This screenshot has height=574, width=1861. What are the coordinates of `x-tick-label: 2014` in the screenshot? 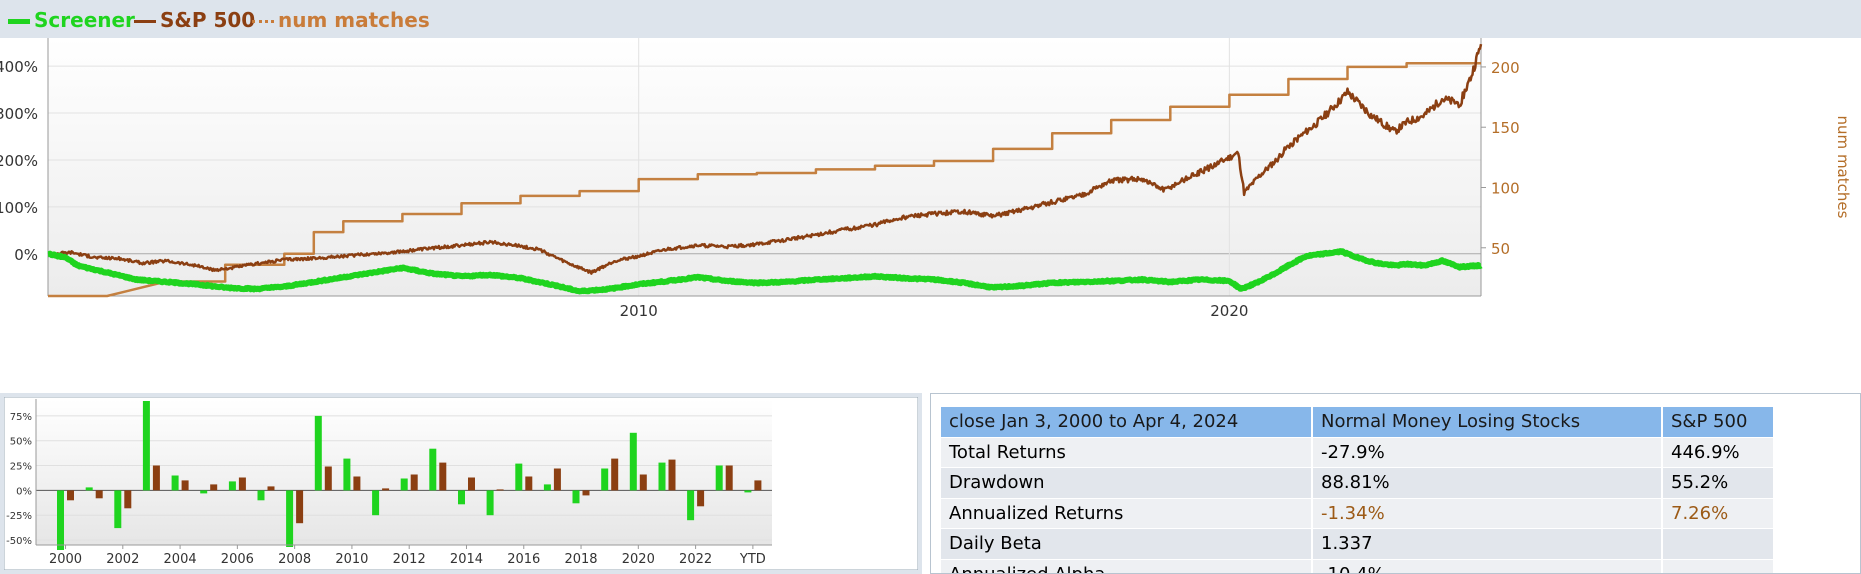 It's located at (466, 559).